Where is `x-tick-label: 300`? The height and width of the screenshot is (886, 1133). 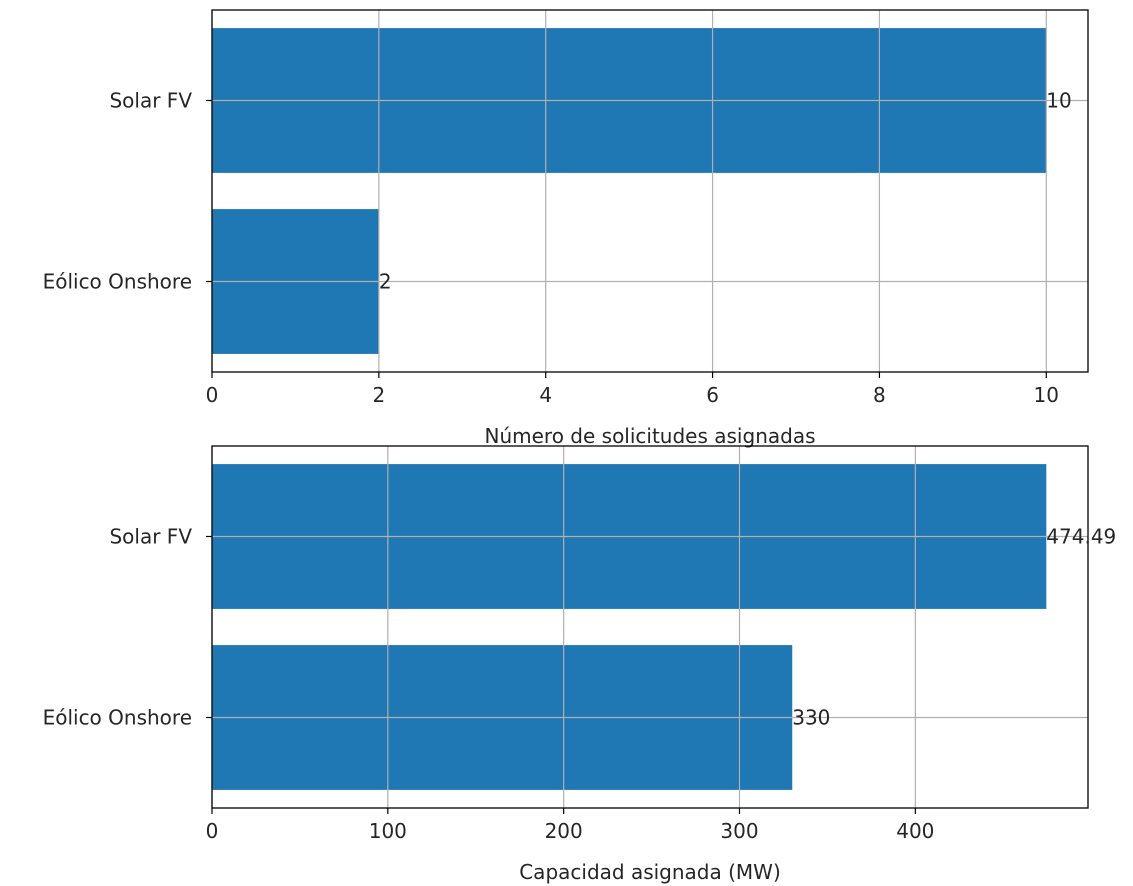 x-tick-label: 300 is located at coordinates (739, 831).